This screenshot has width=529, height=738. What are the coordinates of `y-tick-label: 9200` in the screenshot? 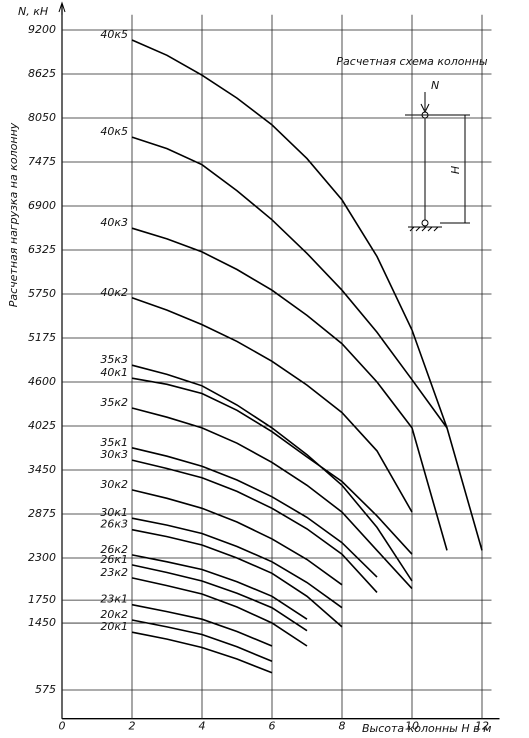 It's located at (42, 29).